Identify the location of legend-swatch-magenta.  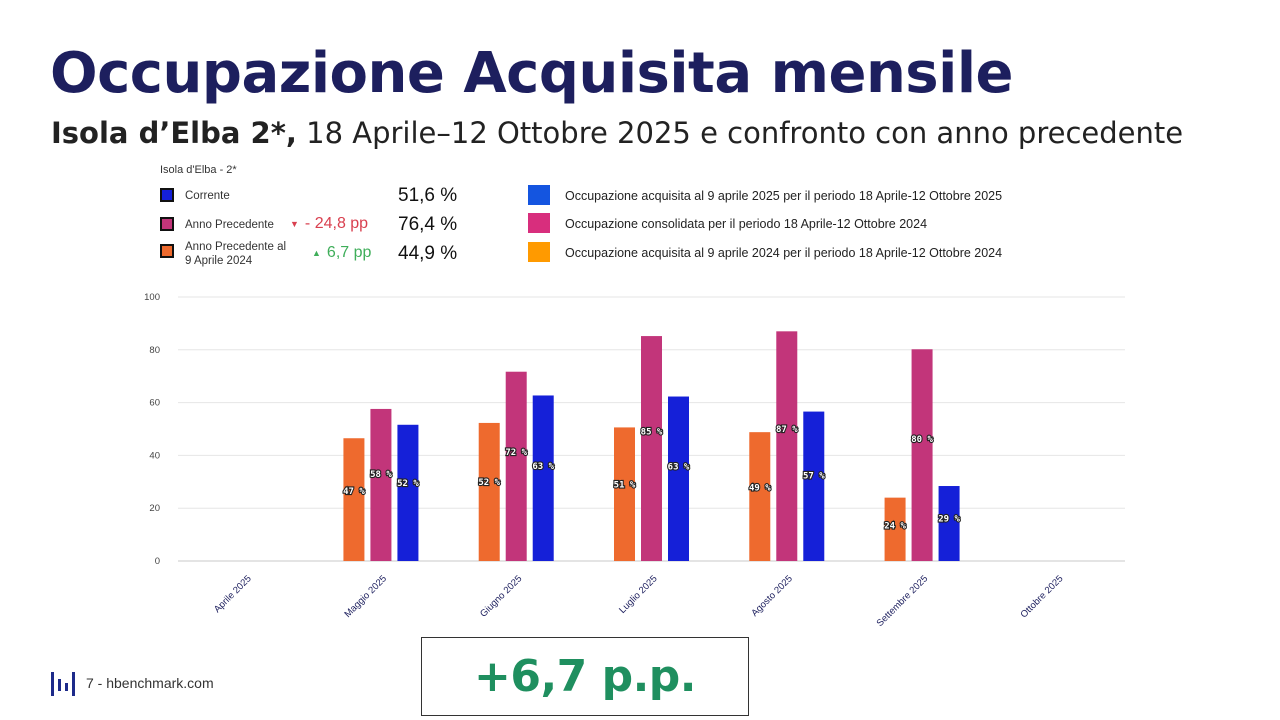
(539, 223).